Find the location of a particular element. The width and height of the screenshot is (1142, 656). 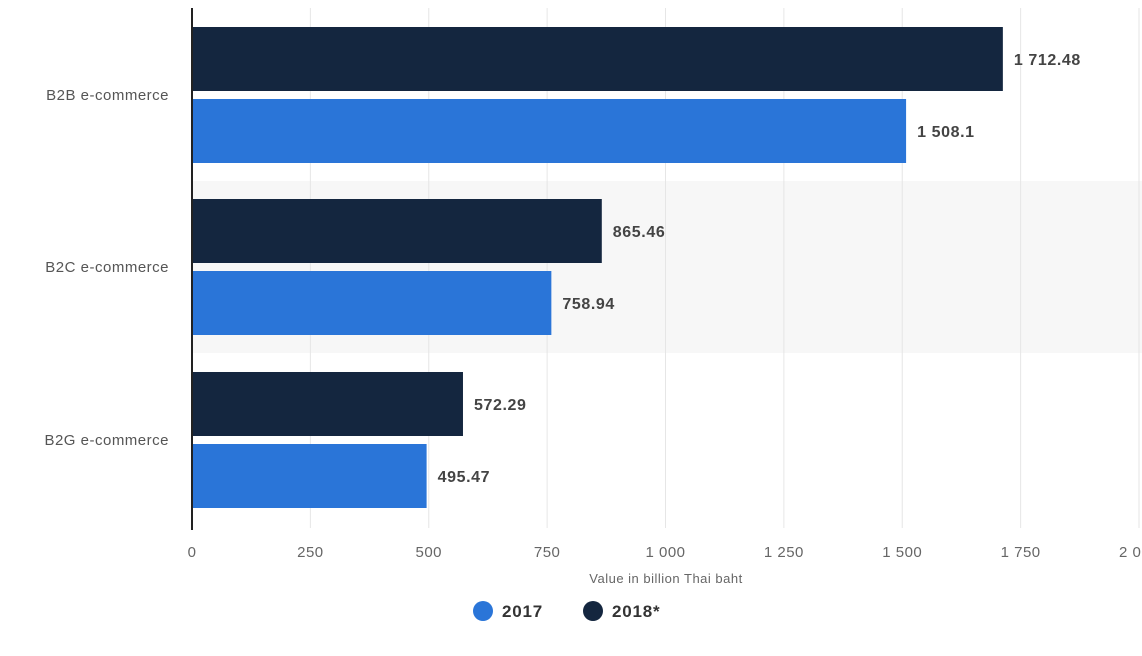

data-label: 1 712.48 is located at coordinates (1047, 60).